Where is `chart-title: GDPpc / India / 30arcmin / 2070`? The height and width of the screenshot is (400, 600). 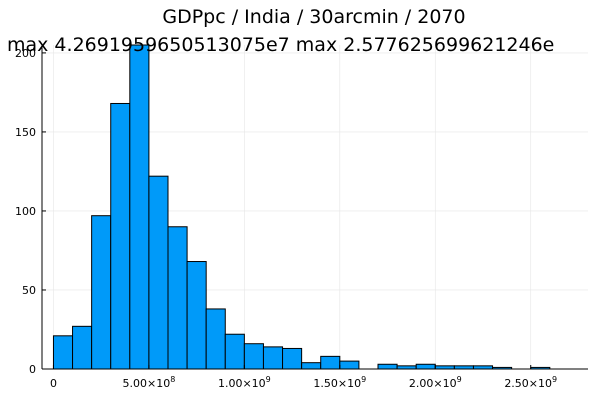
chart-title: GDPpc / India / 30arcmin / 2070 is located at coordinates (313, 17).